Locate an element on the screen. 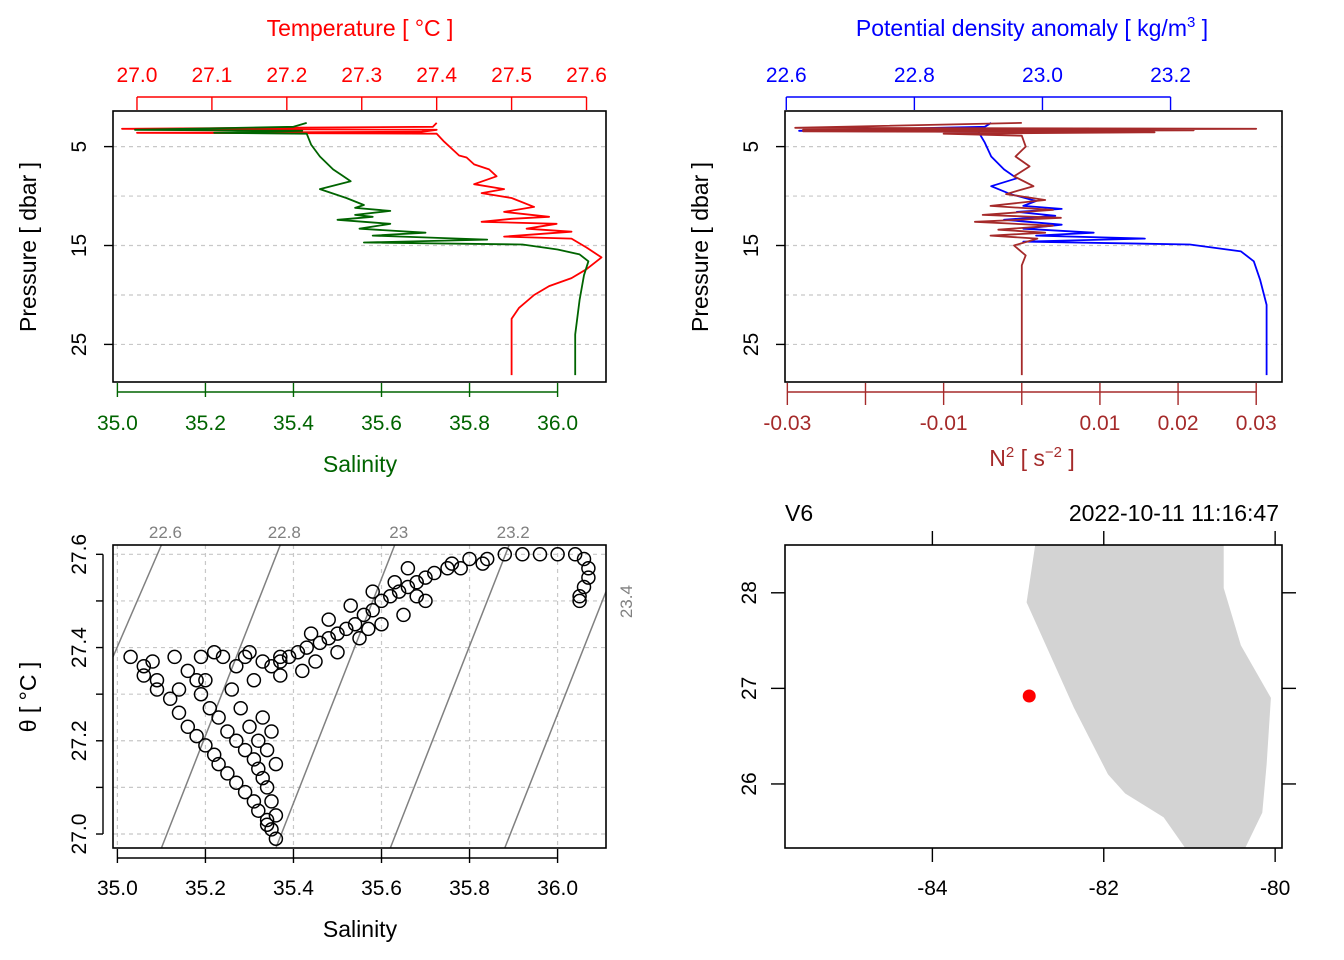 This screenshot has width=1344, height=960. theta-tick-label: 27.0 is located at coordinates (79, 834).